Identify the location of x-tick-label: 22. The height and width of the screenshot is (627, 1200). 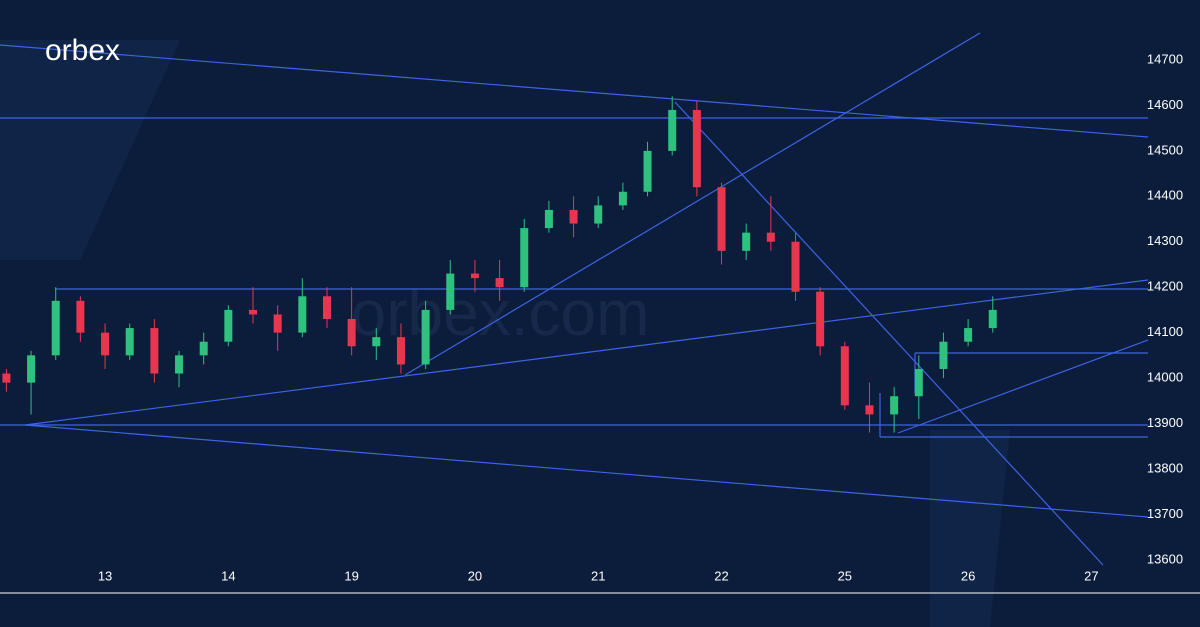
(721, 575).